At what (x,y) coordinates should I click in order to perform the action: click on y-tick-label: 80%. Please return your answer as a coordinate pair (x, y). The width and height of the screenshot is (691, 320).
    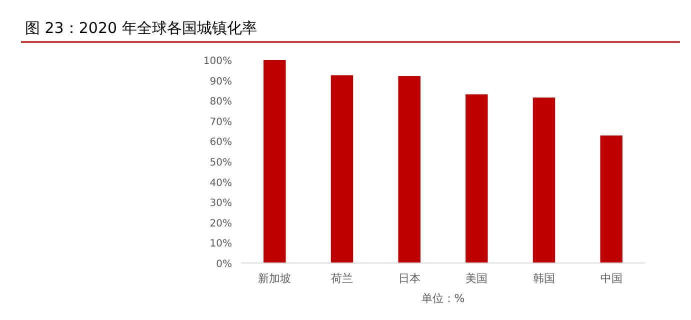
    Looking at the image, I should click on (221, 102).